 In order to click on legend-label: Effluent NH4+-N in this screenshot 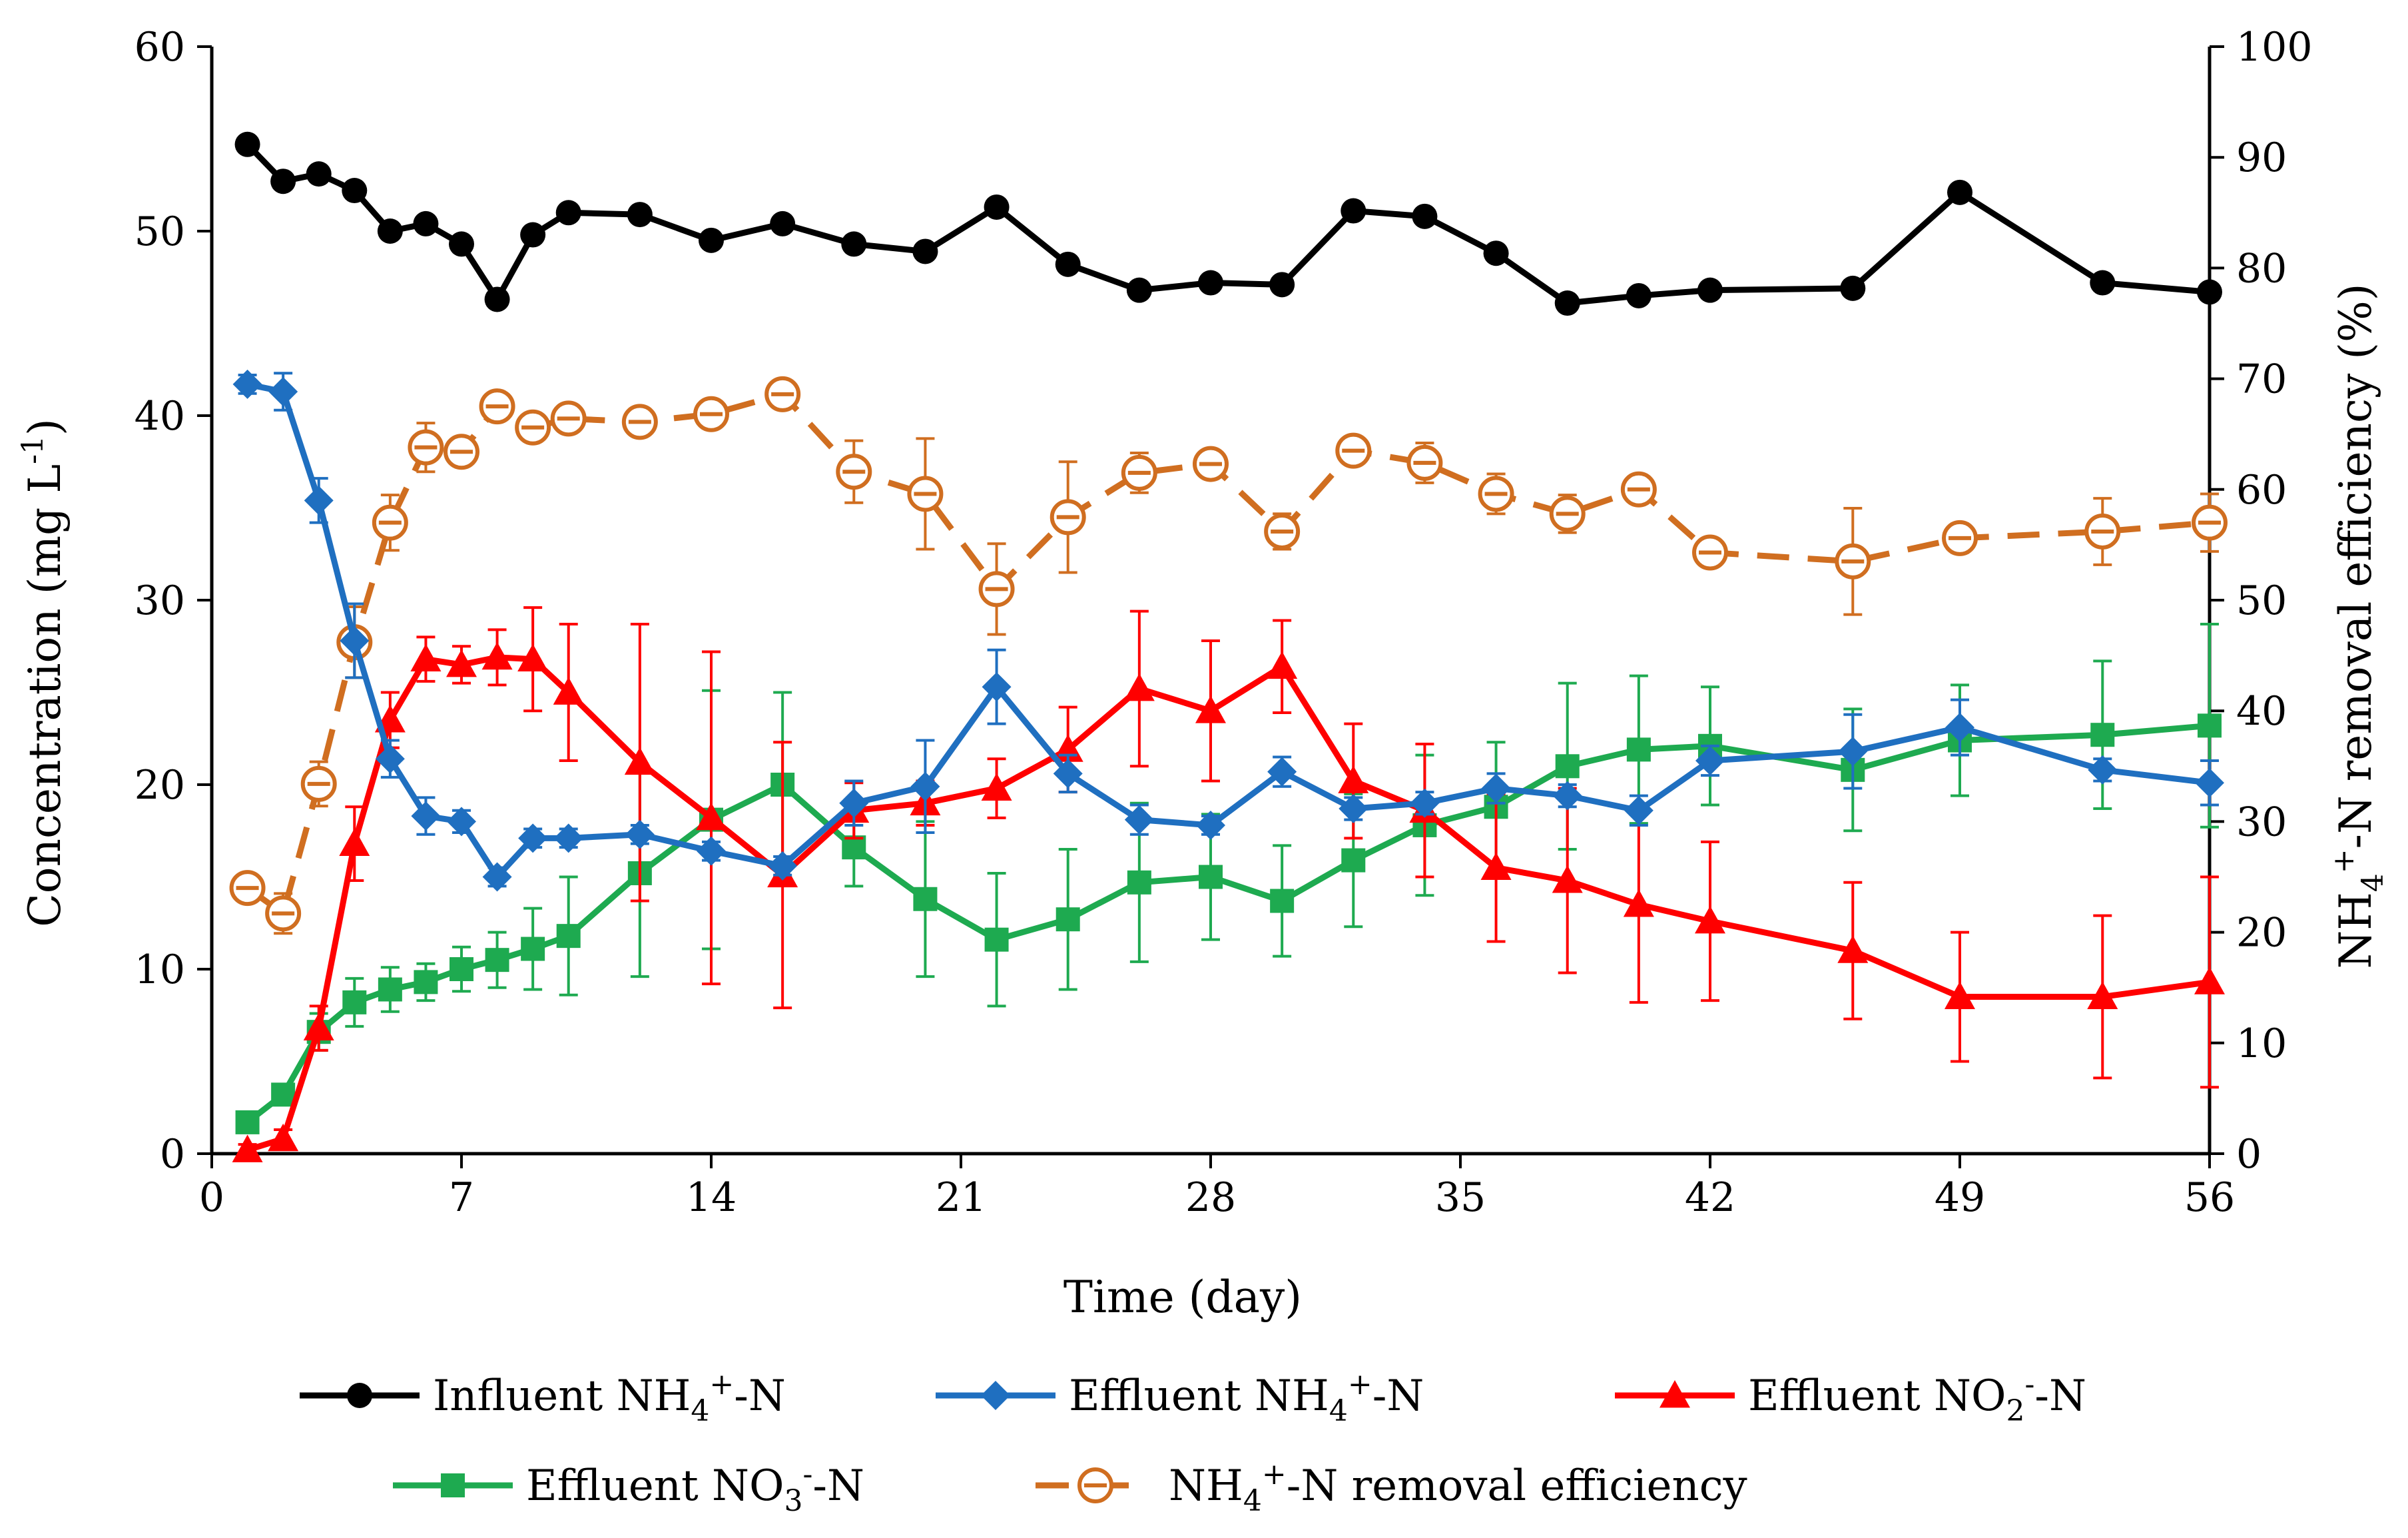, I will do `click(1246, 1397)`.